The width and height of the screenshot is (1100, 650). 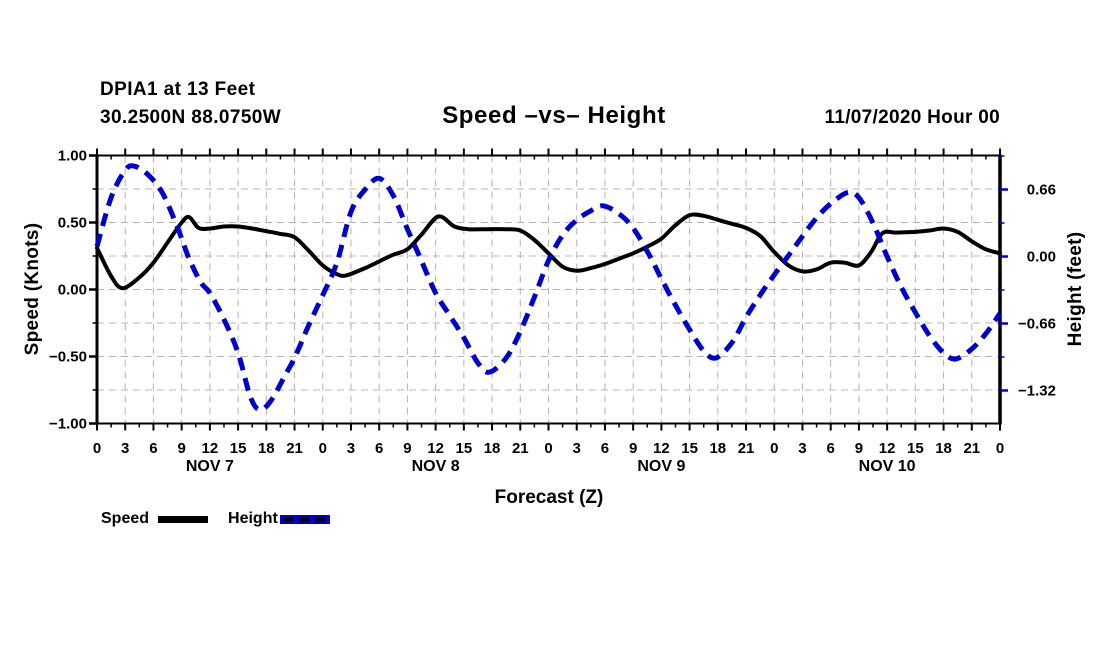 What do you see at coordinates (887, 466) in the screenshot?
I see `x-day-label: NOV 10` at bounding box center [887, 466].